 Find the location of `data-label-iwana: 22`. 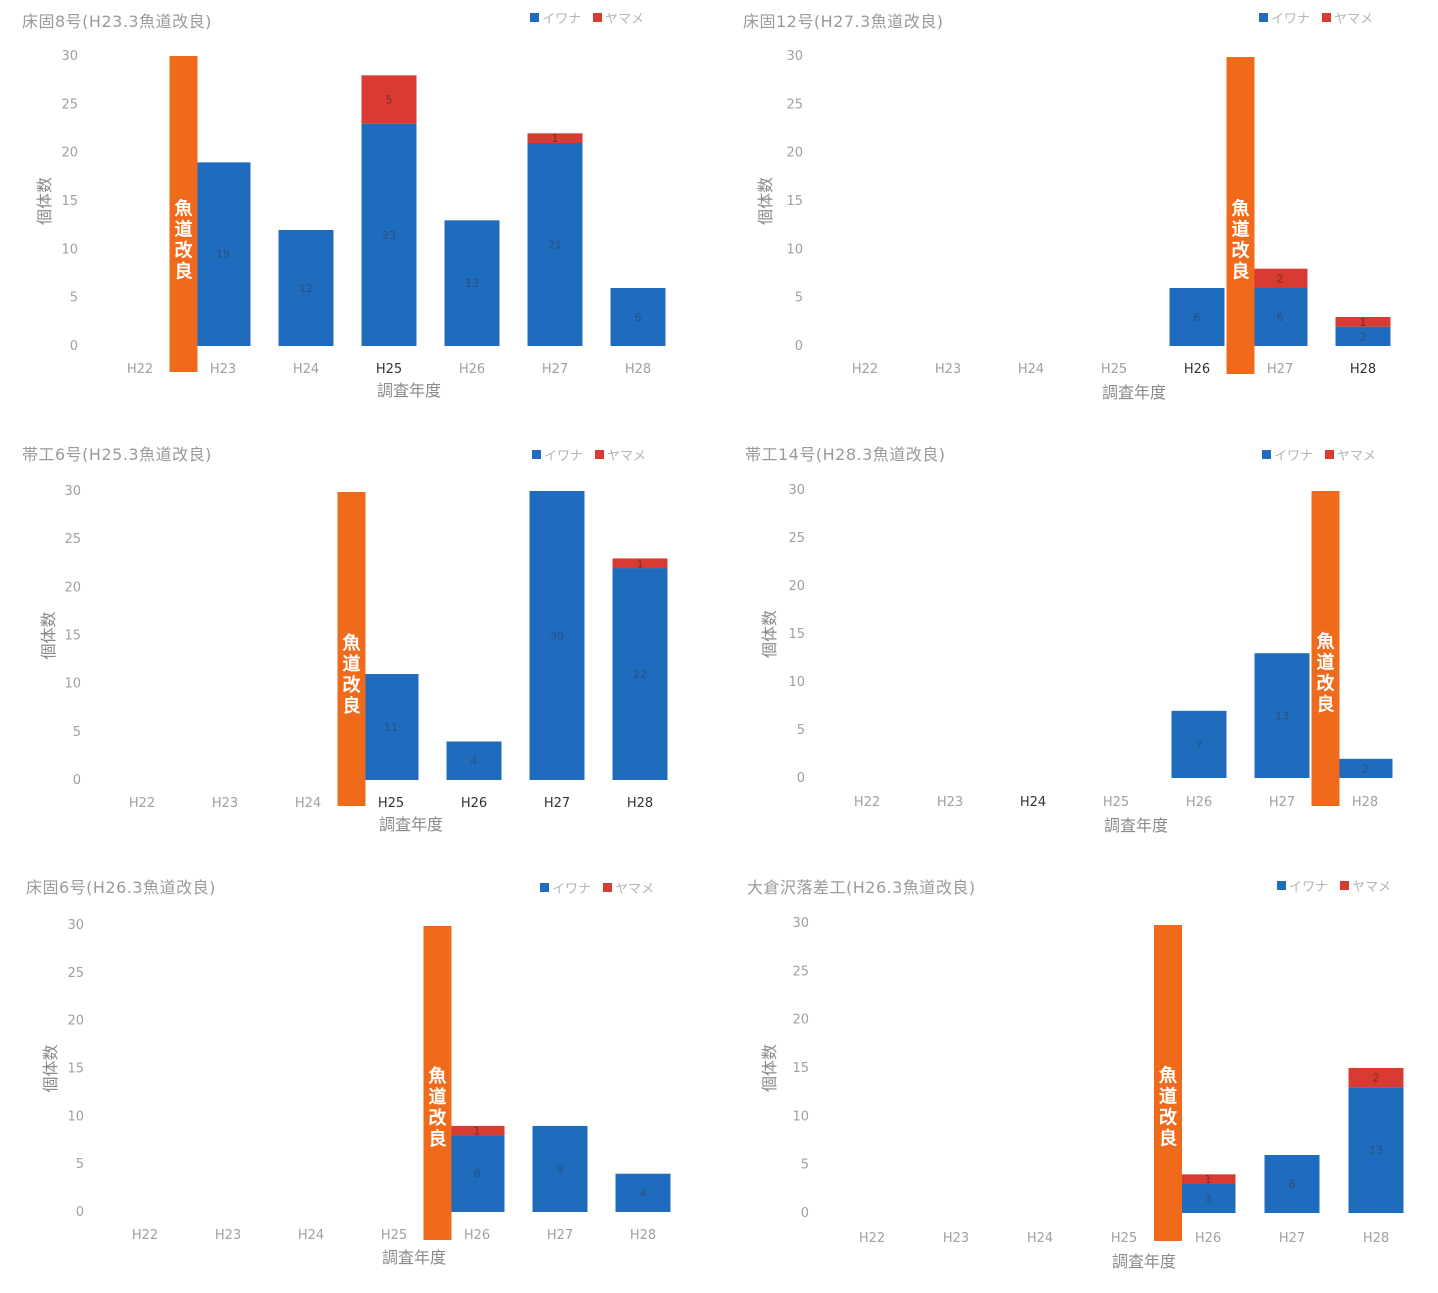

data-label-iwana: 22 is located at coordinates (640, 674).